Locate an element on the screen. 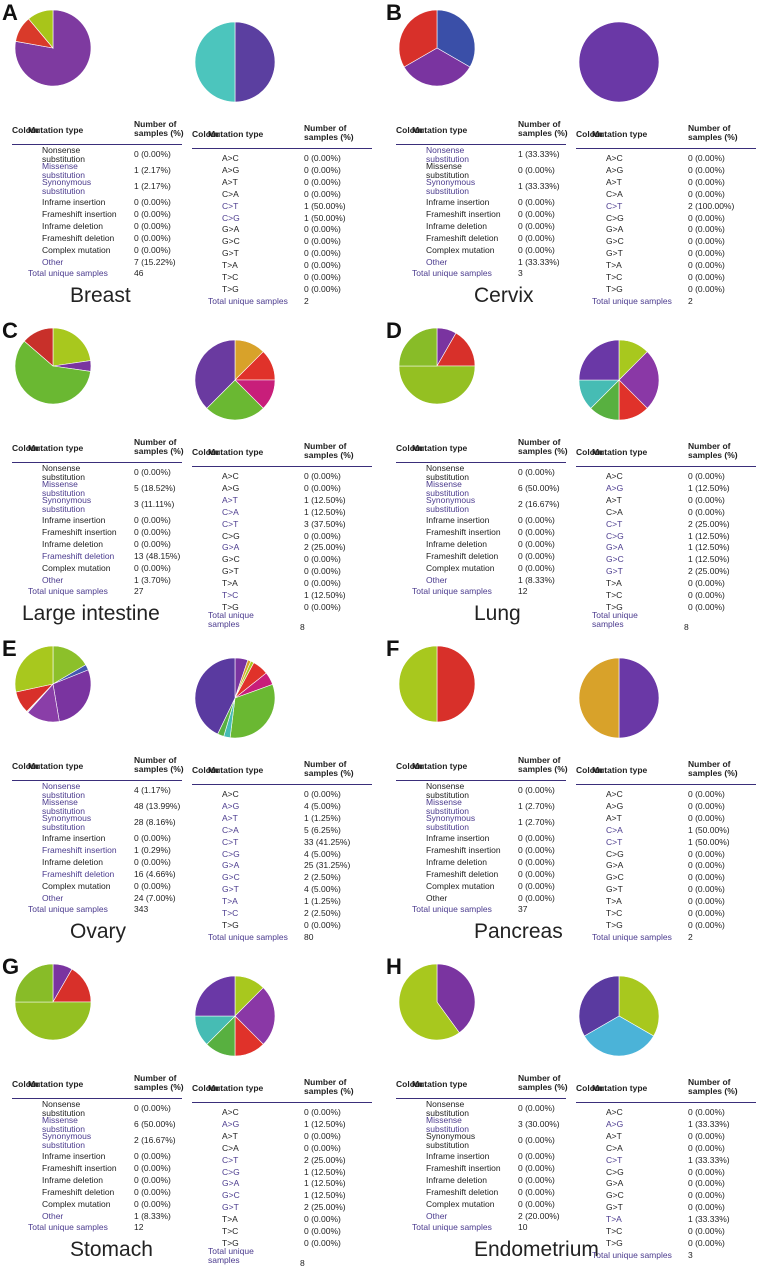 Image resolution: width=768 pixels, height=1279 pixels. mutation-type-label: Inframe insertion is located at coordinates (74, 520).